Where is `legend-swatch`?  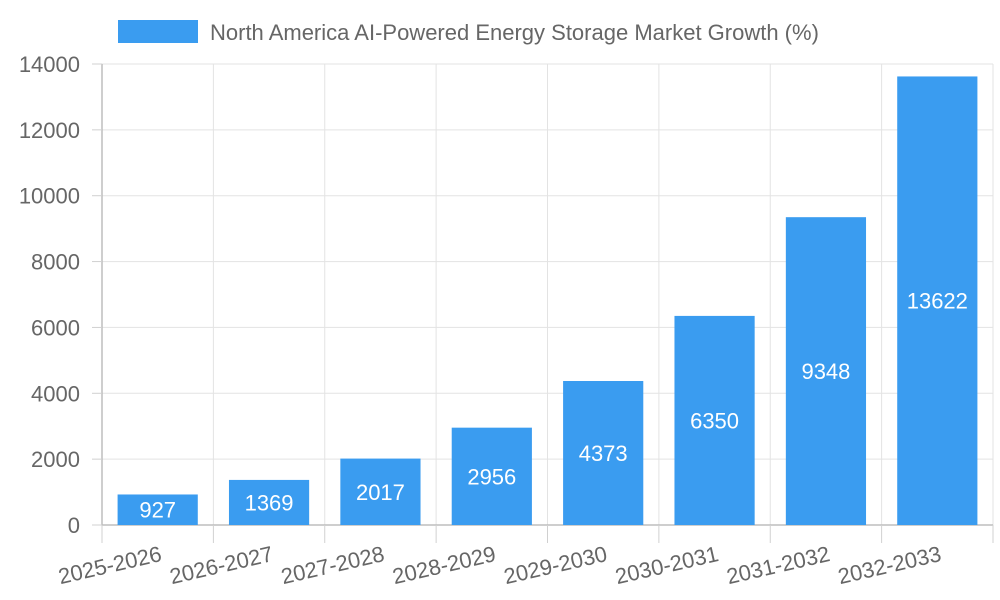 legend-swatch is located at coordinates (158, 31).